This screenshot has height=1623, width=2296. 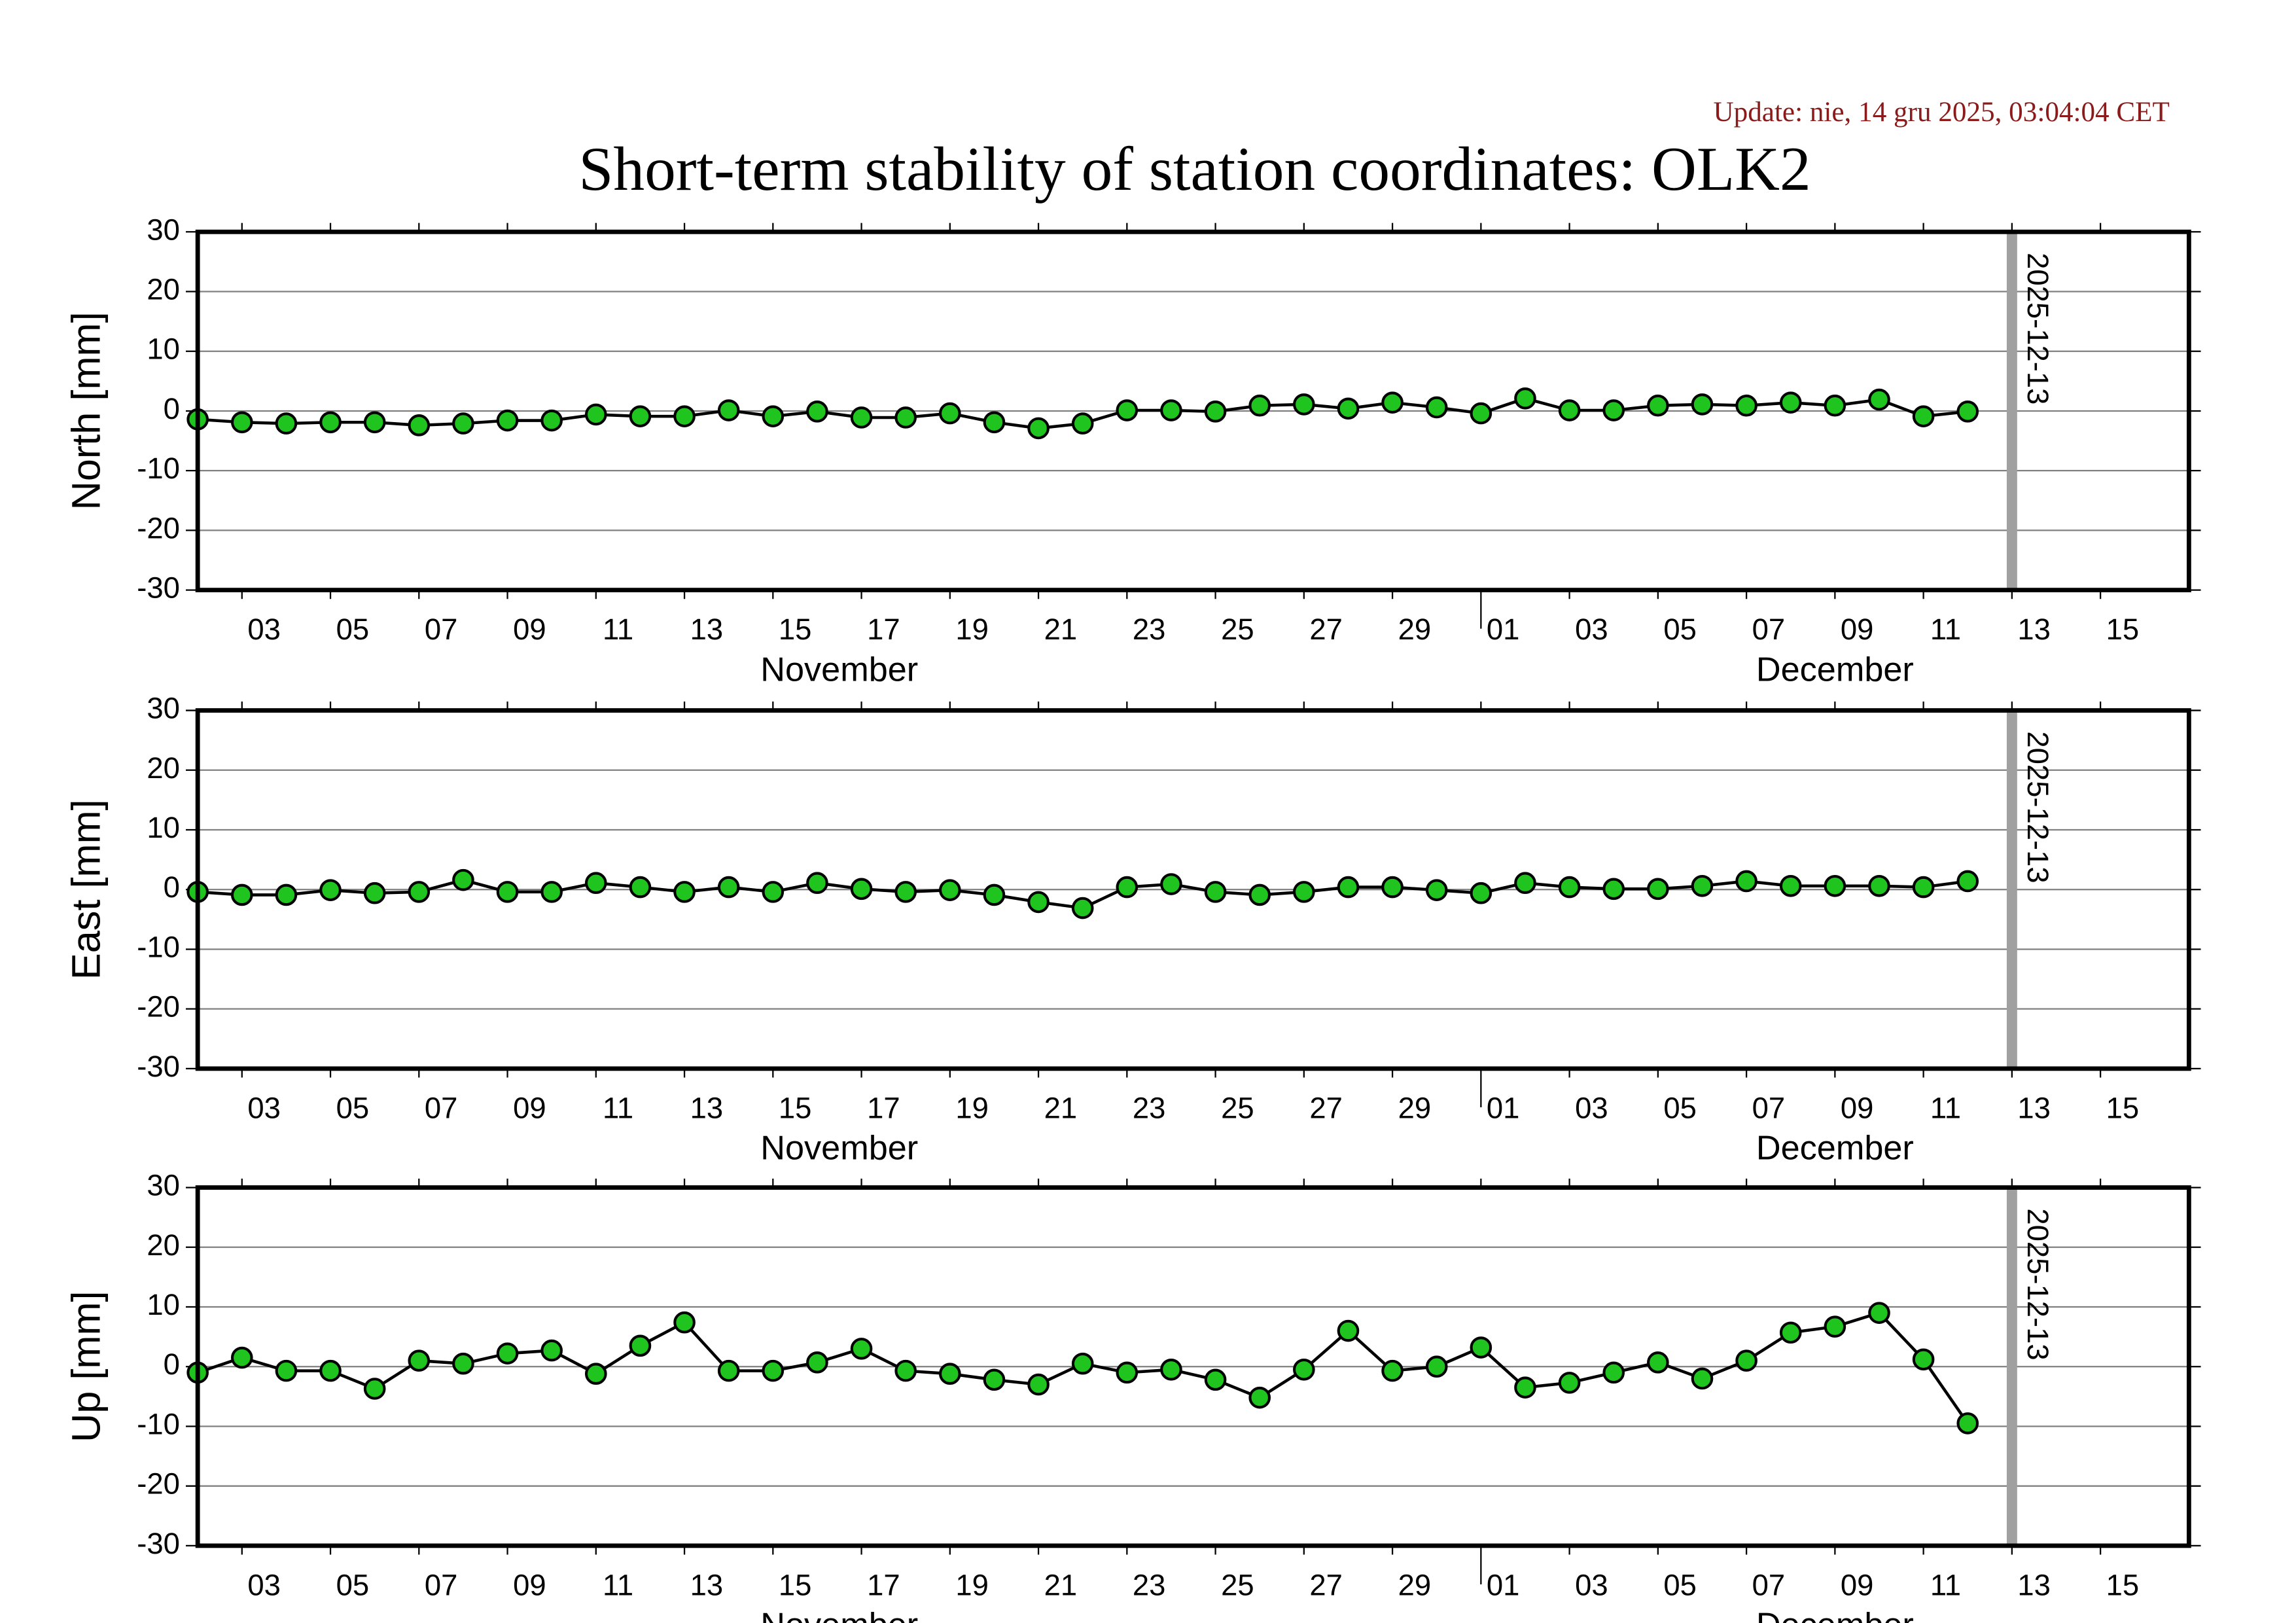 I want to click on x-tick-label: 29, so click(x=1415, y=1584).